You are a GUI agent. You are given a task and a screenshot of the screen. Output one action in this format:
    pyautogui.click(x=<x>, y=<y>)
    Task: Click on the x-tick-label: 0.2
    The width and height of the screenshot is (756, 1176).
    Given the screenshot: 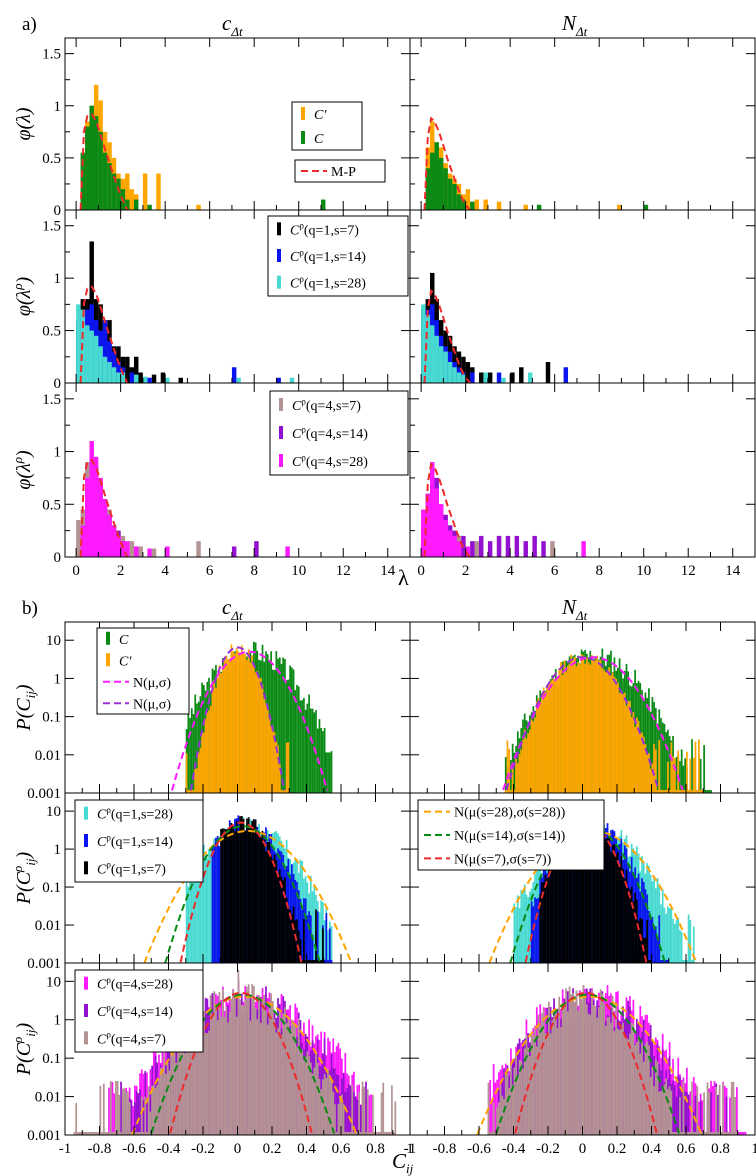 What is the action you would take?
    pyautogui.click(x=272, y=1149)
    